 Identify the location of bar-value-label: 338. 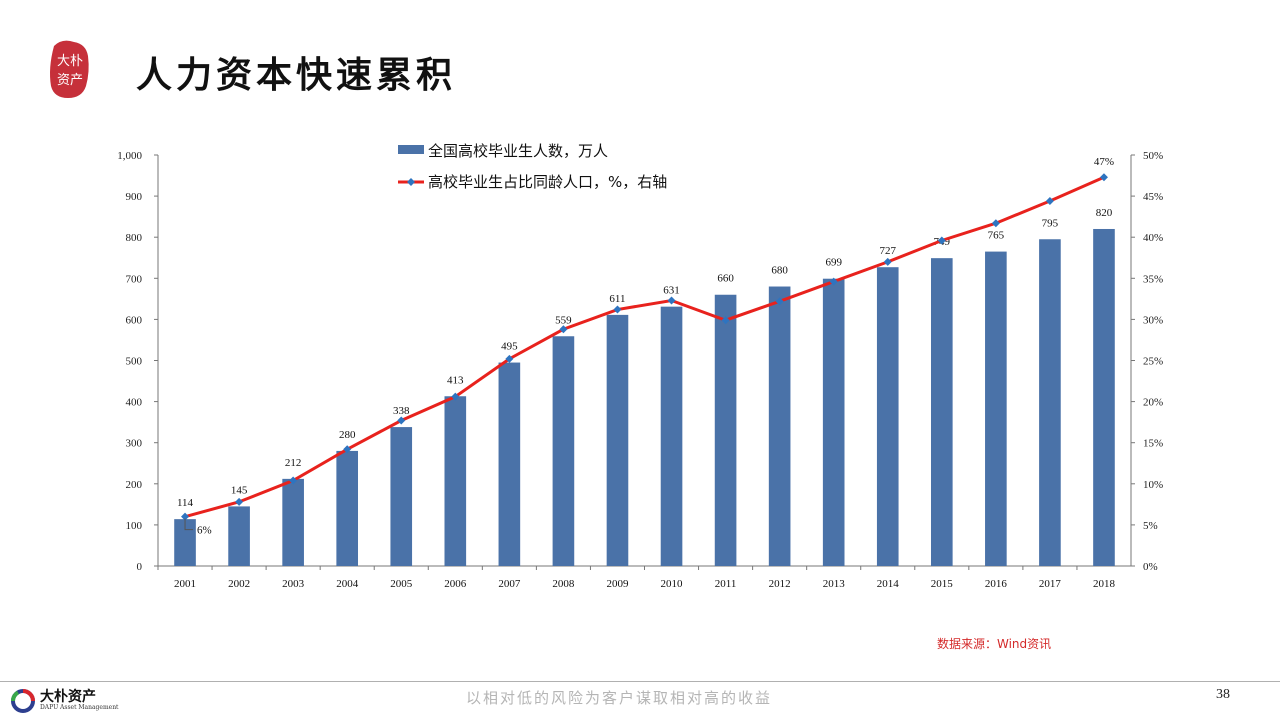
(401, 411).